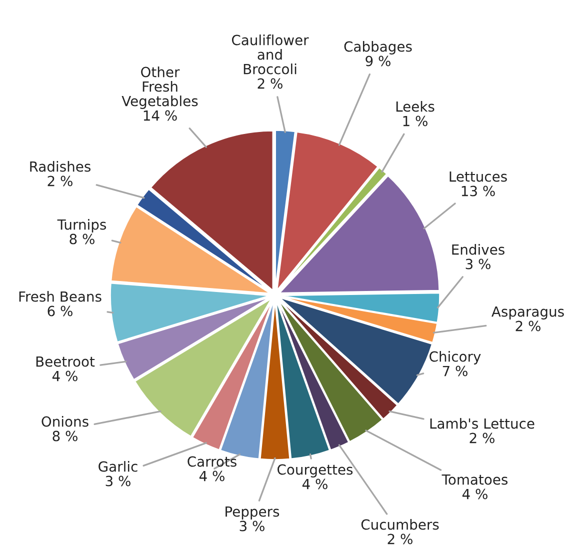  I want to click on slice-label: Cauliflower and Broccoli, so click(270, 54).